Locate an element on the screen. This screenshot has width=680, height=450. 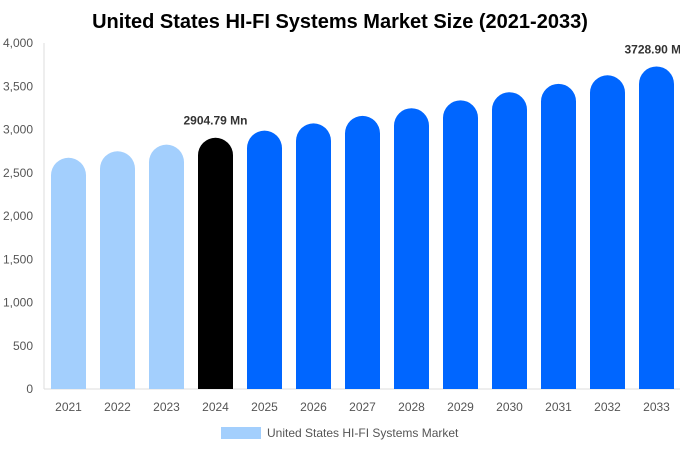
x-tick-label: 2030 is located at coordinates (509, 407).